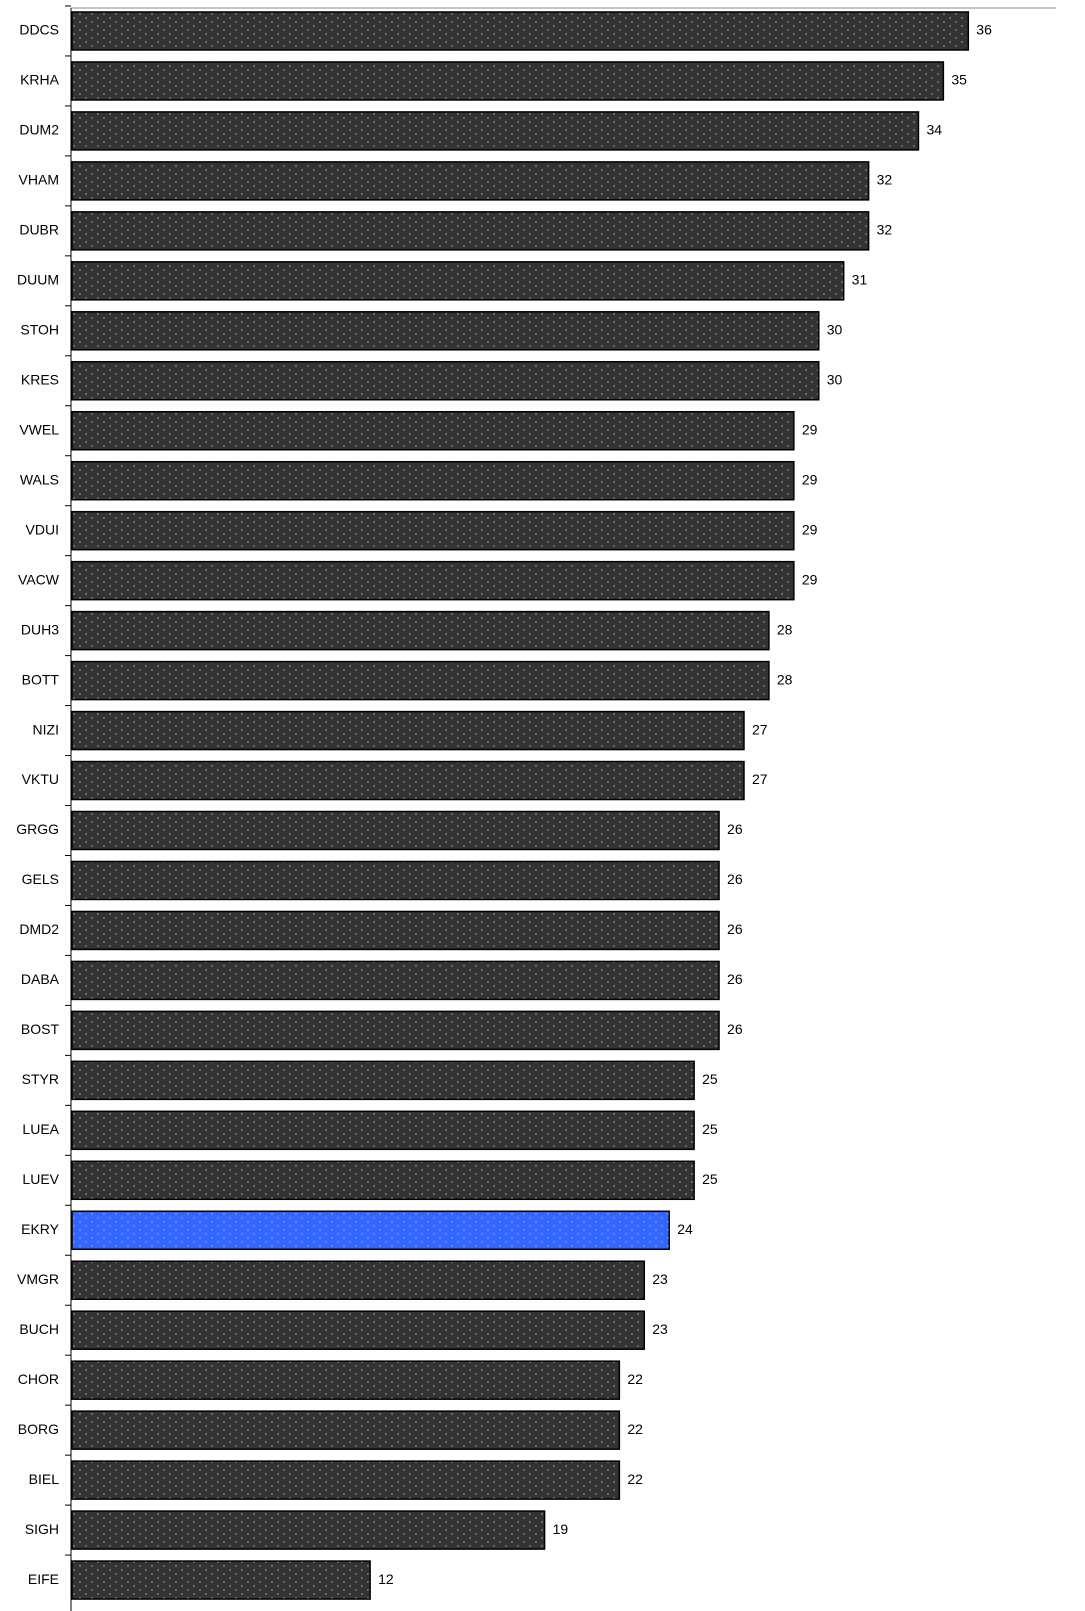 This screenshot has height=1611, width=1085. What do you see at coordinates (42, 529) in the screenshot?
I see `y-tick-label: VDUI` at bounding box center [42, 529].